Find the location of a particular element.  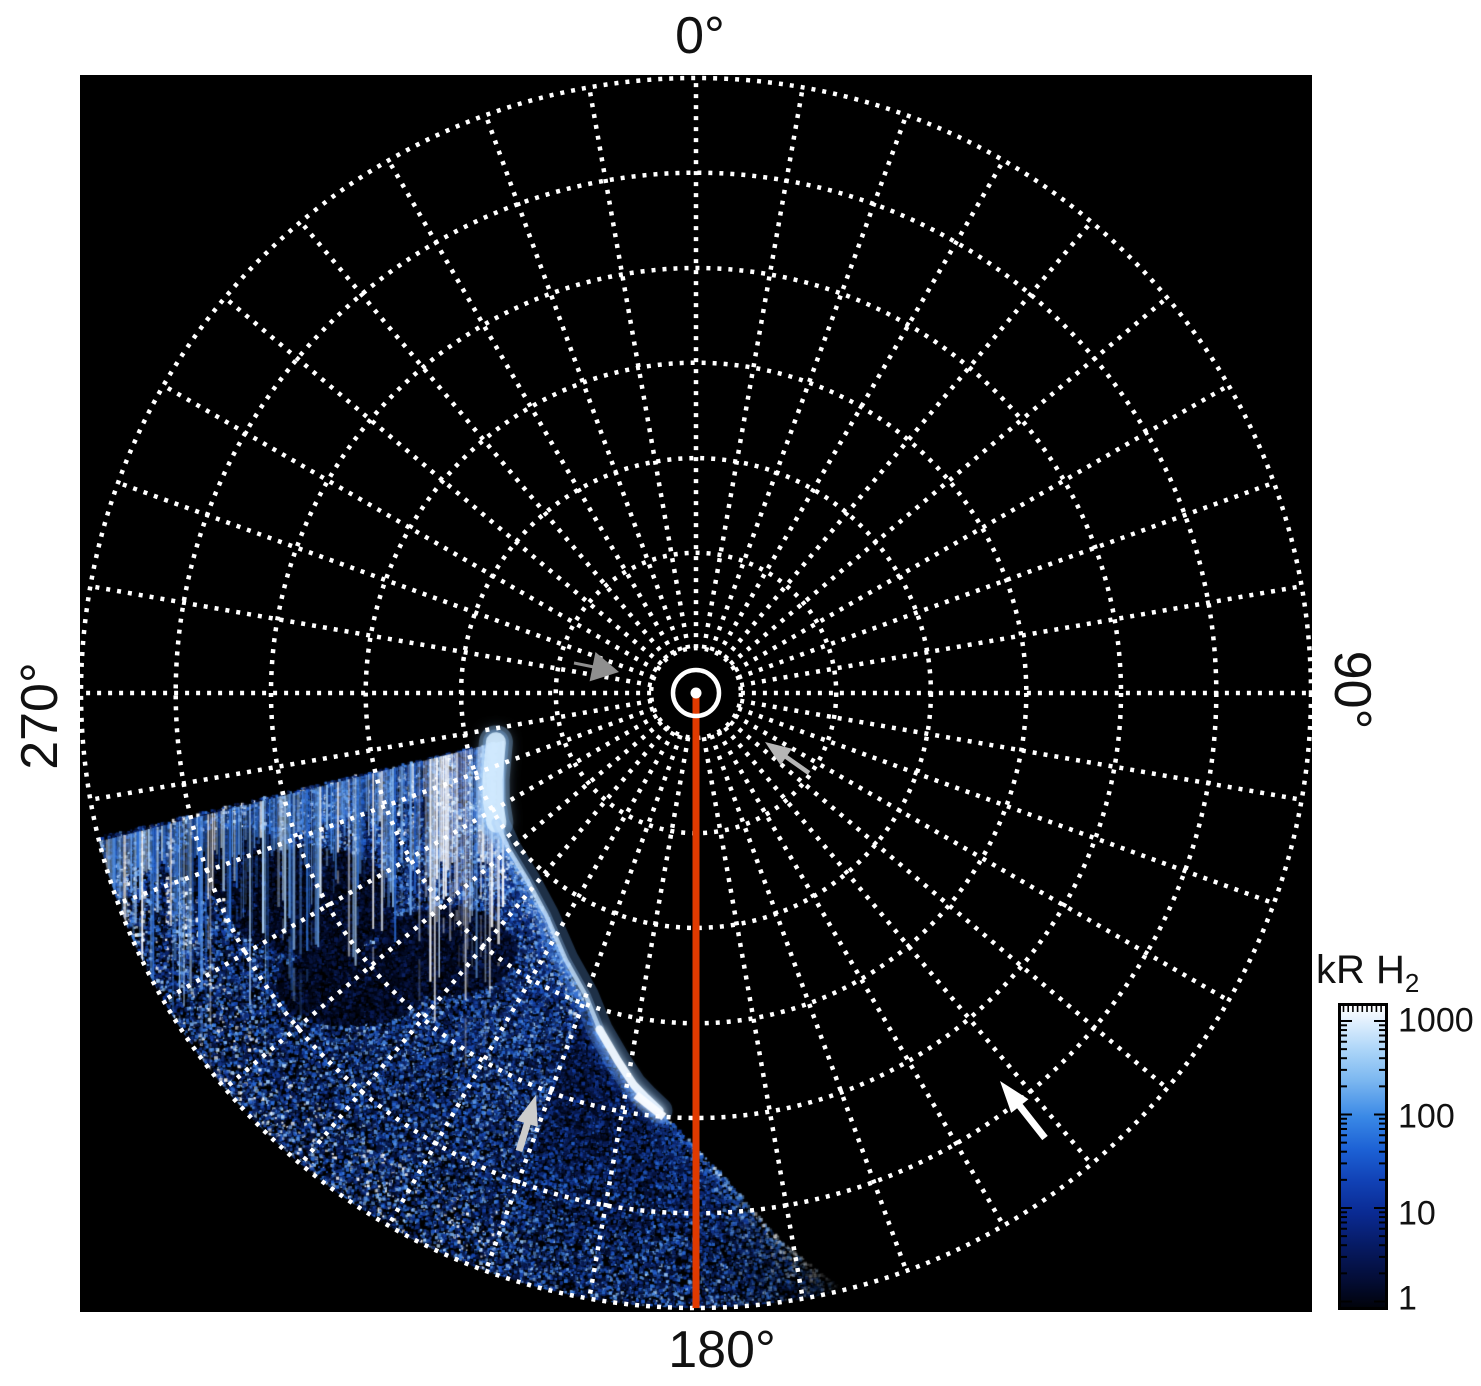

colorbar-title: kR H2 is located at coordinates (1367, 973).